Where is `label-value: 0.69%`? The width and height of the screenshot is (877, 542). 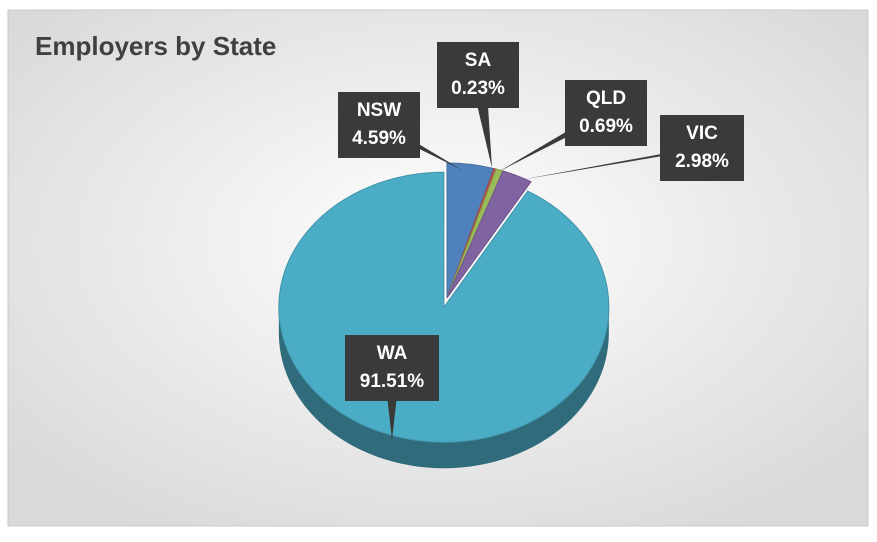
label-value: 0.69% is located at coordinates (606, 126).